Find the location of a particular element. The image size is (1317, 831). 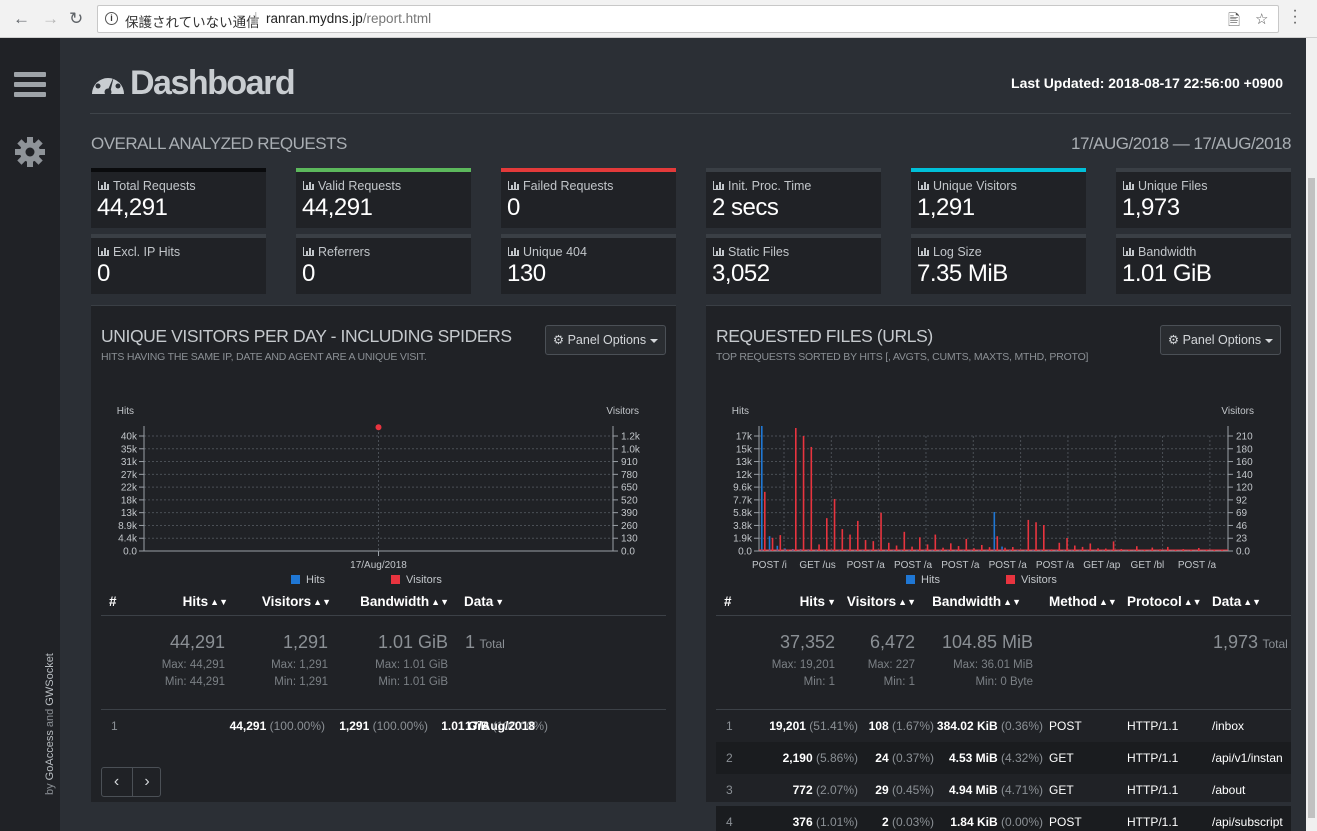

metric-card: Excl. IP Hits 0 is located at coordinates (178, 264).